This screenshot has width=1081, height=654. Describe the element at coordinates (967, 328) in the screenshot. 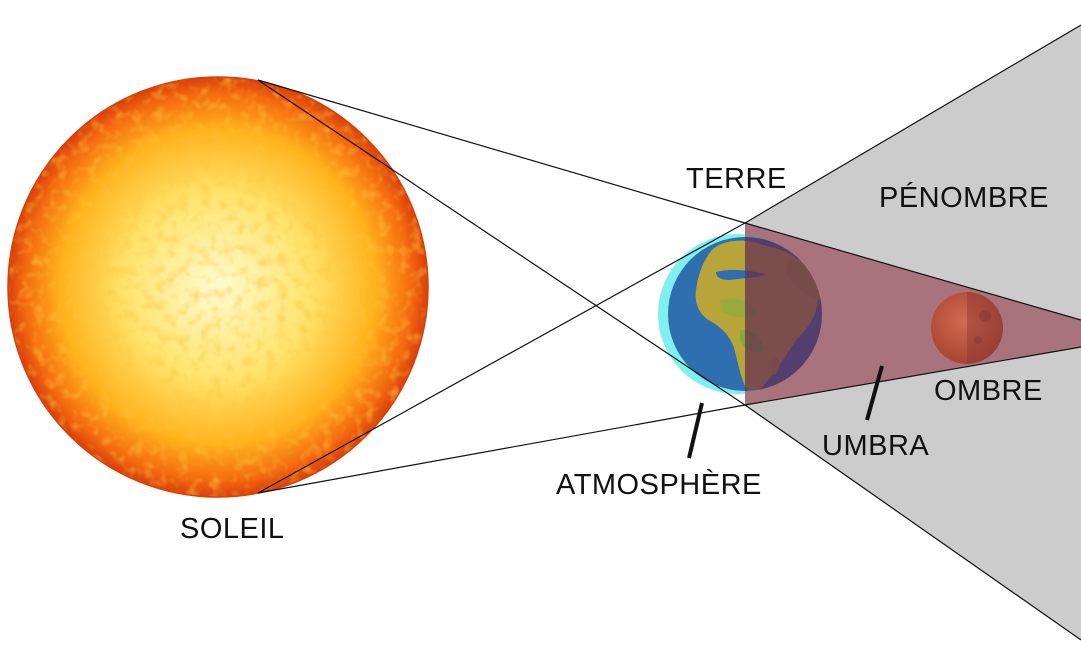

I see `moon` at that location.